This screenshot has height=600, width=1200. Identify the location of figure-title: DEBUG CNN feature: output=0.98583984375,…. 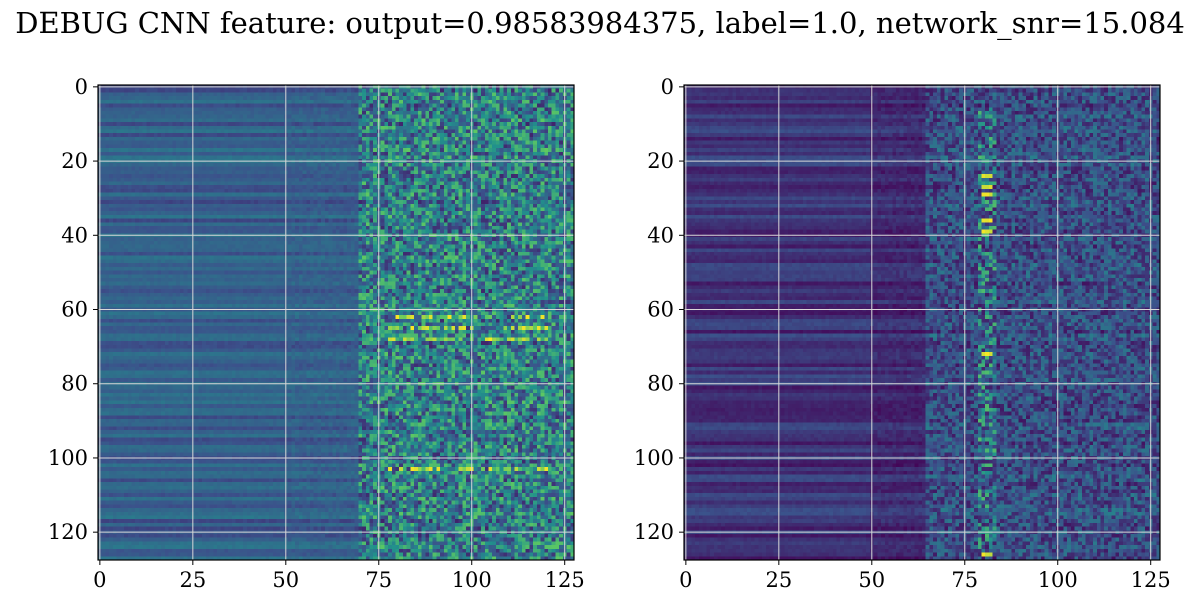
(600, 23).